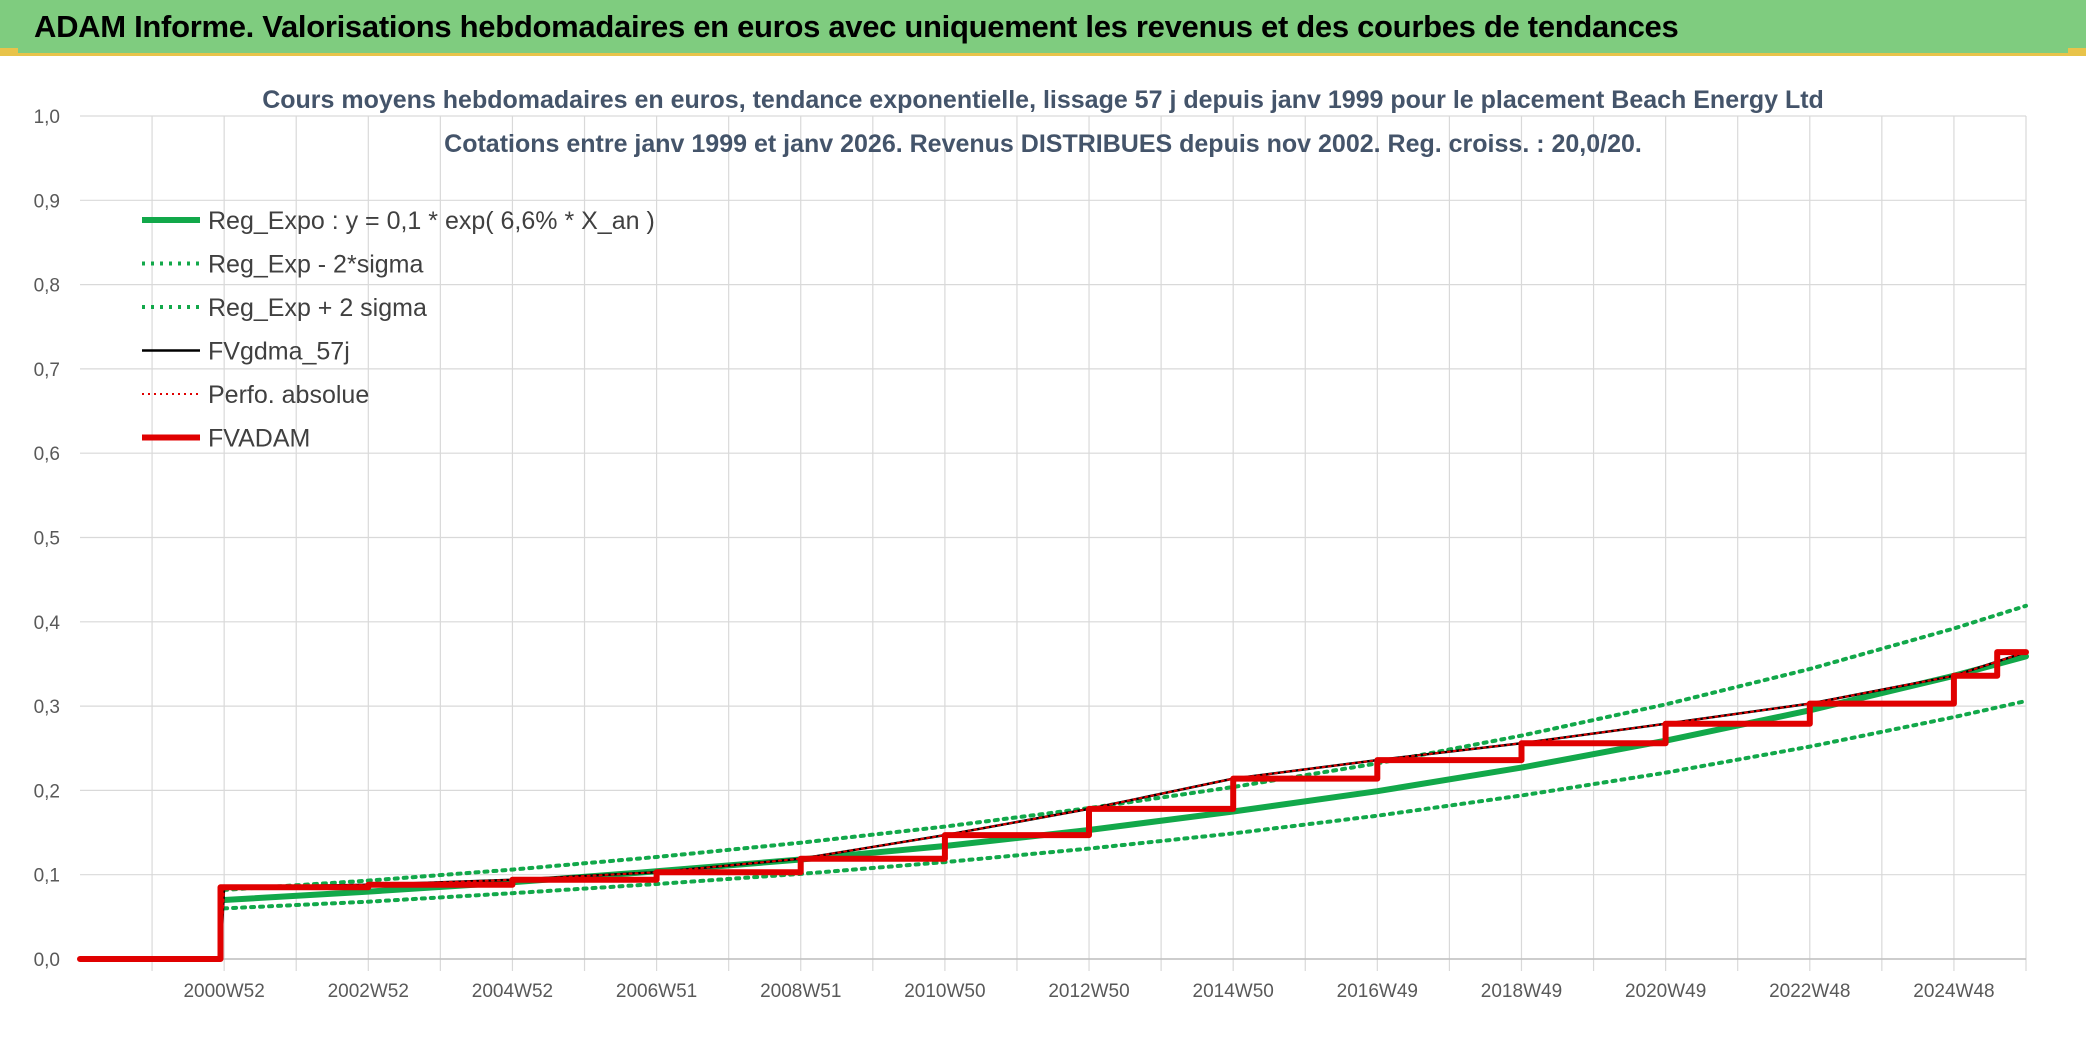  Describe the element at coordinates (1665, 991) in the screenshot. I see `x-tick-label: 2020W49` at that location.